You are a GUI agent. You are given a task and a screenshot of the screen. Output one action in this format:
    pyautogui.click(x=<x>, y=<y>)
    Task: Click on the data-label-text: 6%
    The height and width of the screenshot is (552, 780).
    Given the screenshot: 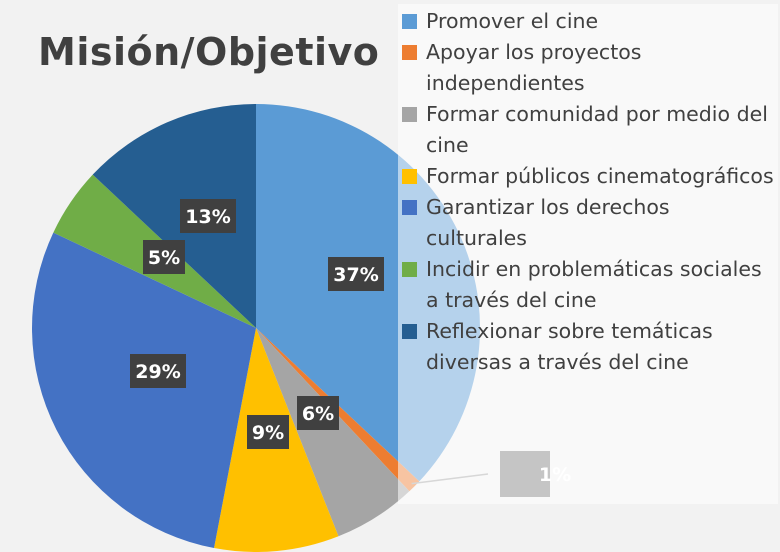 What is the action you would take?
    pyautogui.click(x=318, y=414)
    